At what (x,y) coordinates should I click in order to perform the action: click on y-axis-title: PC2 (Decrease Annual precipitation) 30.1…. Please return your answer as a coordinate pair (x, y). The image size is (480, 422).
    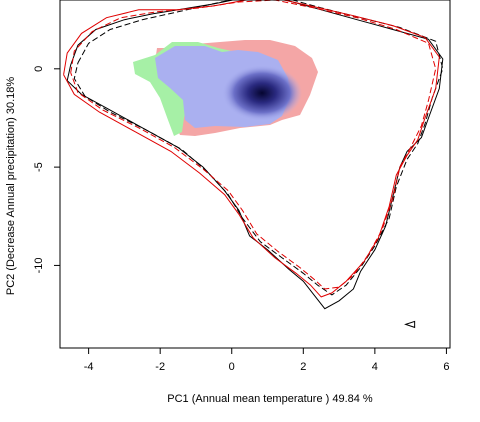
    Looking at the image, I should click on (11, 186).